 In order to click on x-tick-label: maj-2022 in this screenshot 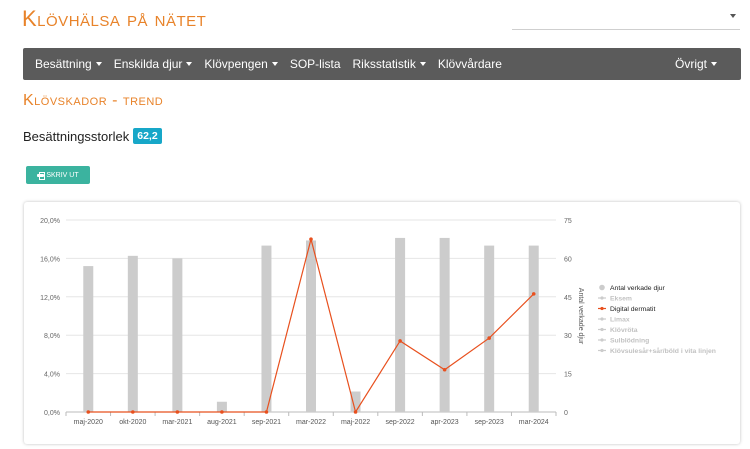, I will do `click(355, 422)`.